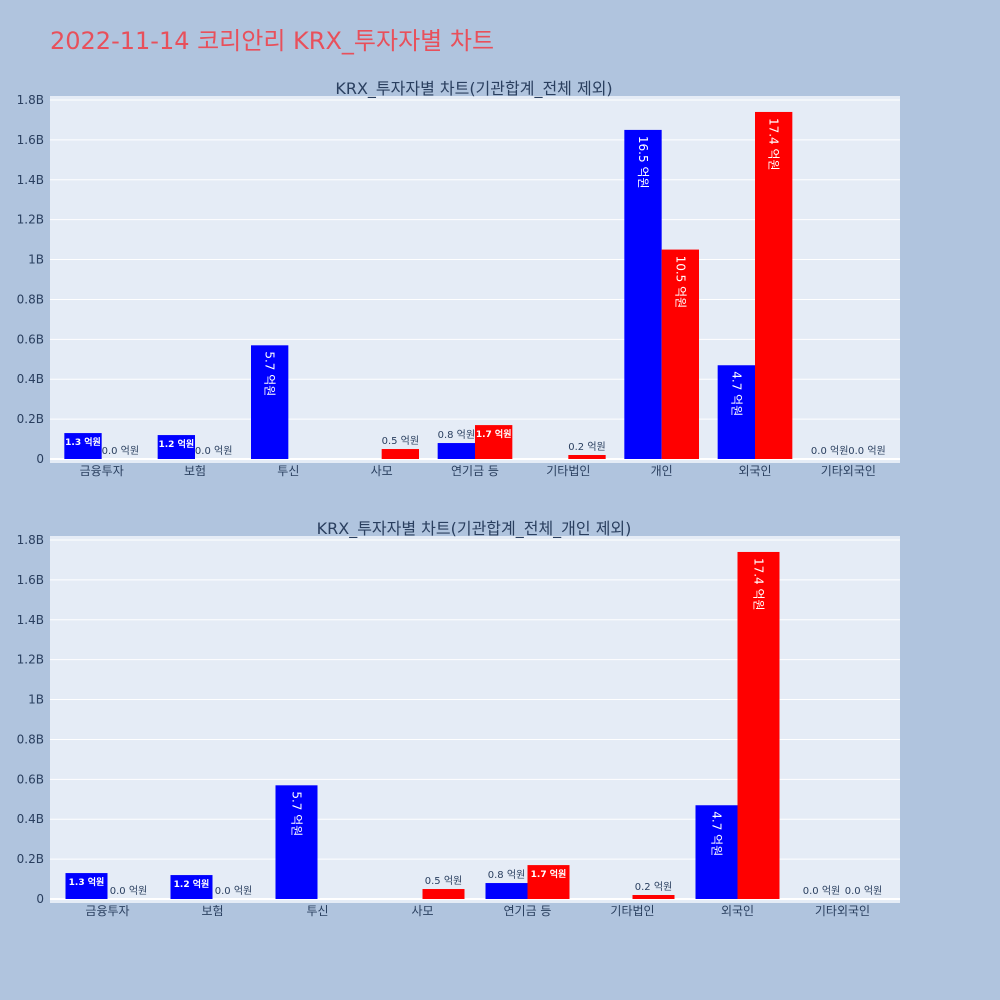 Image resolution: width=1000 pixels, height=1000 pixels. What do you see at coordinates (680, 282) in the screenshot?
I see `data-label: 10.5 억원` at bounding box center [680, 282].